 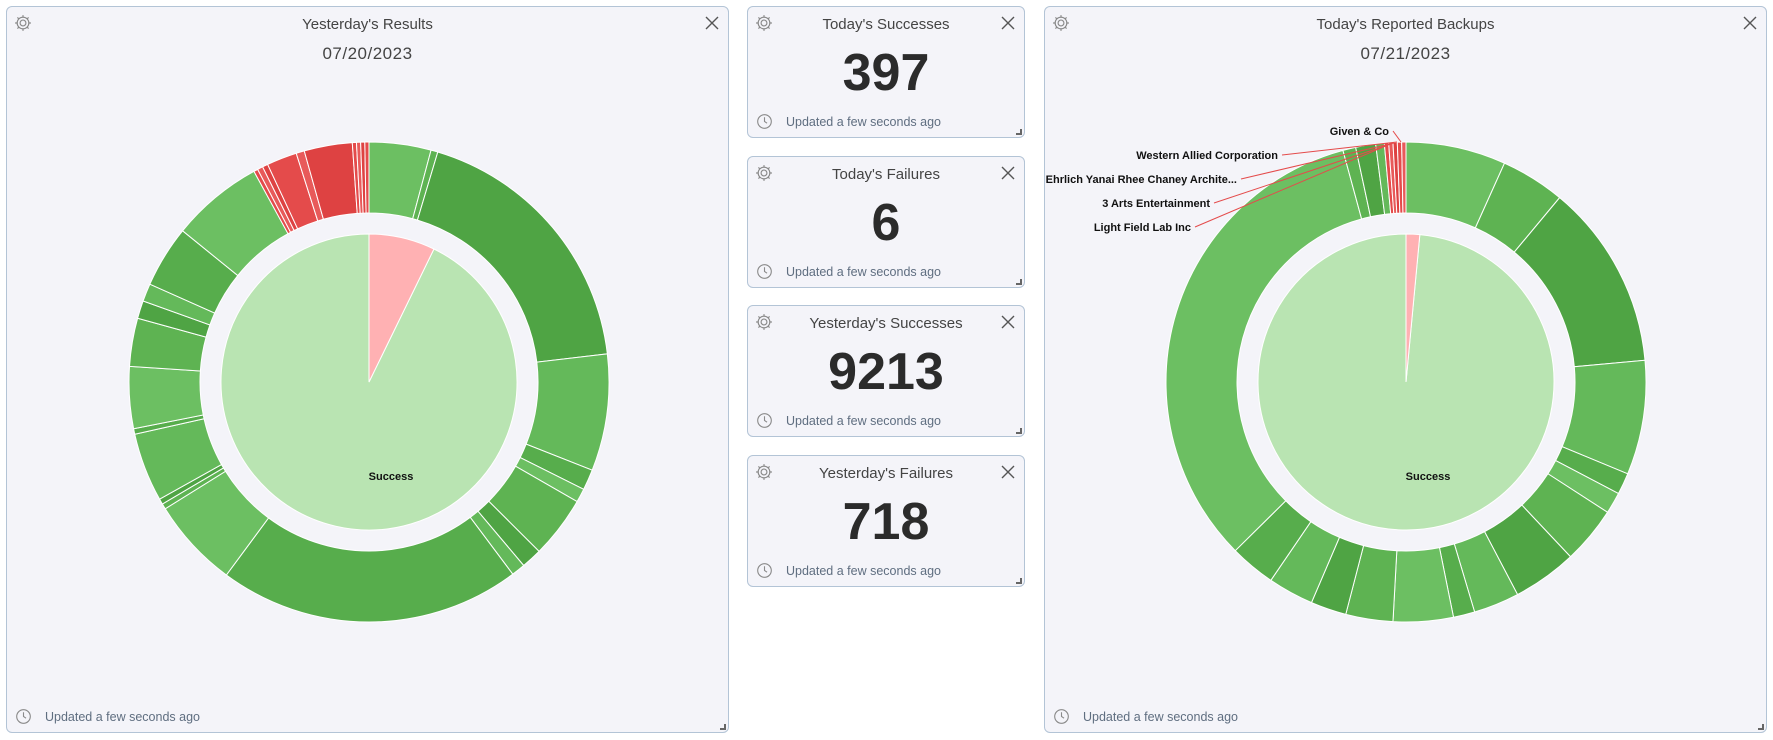 I want to click on panel-title: Yesterday's Successes, so click(x=886, y=323).